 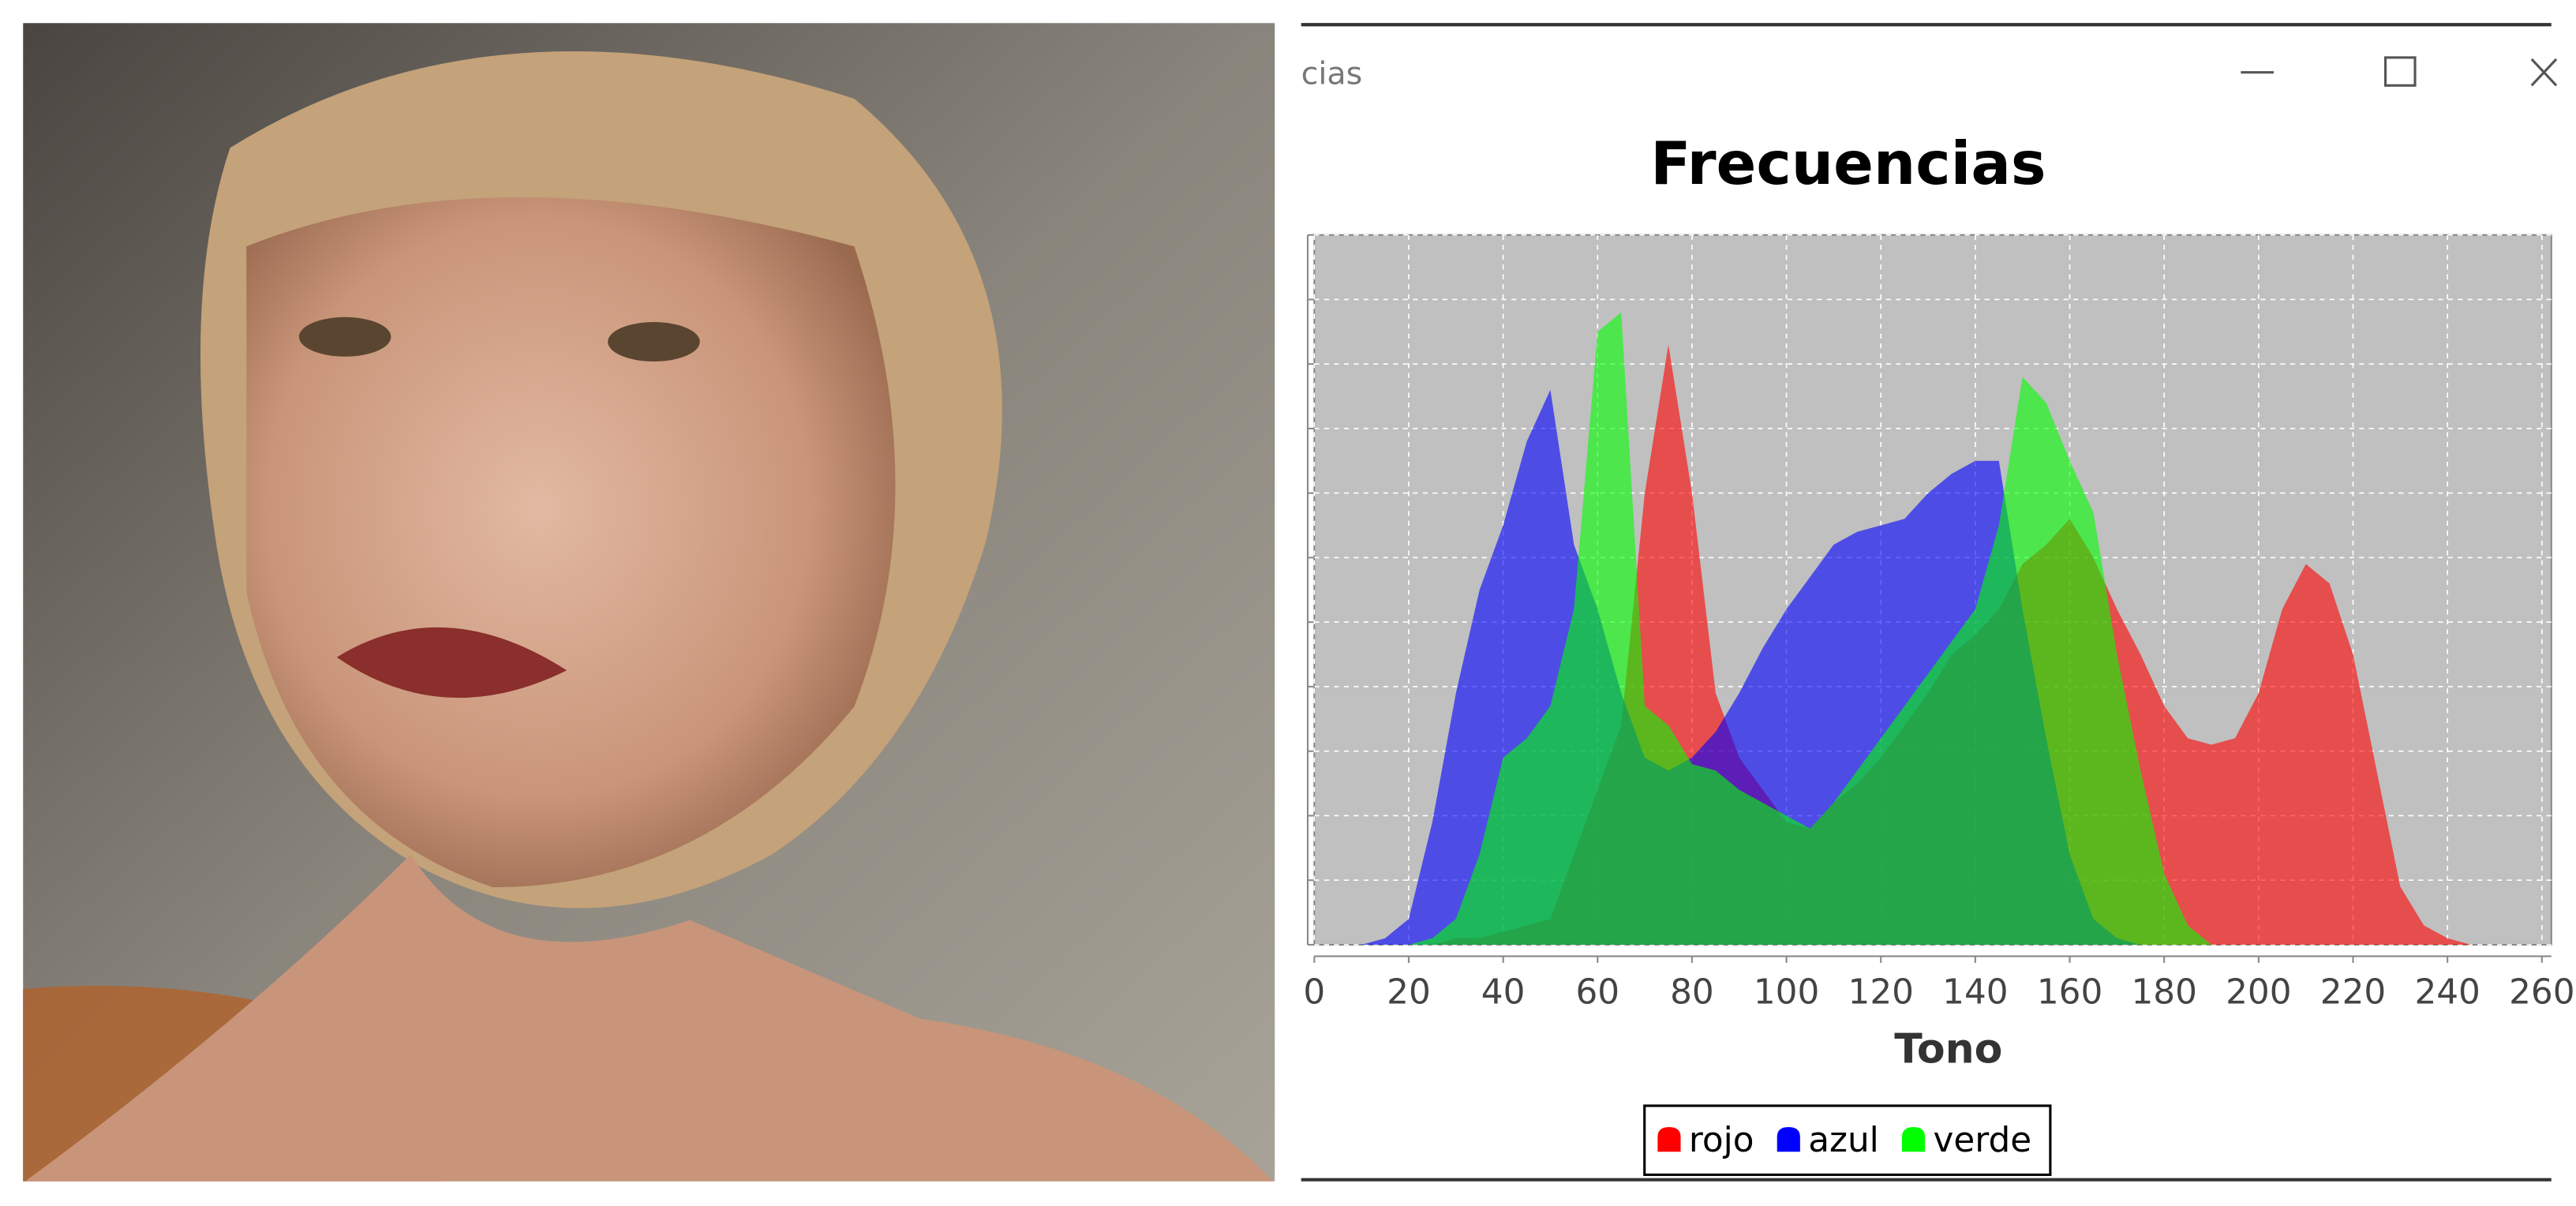 What do you see at coordinates (1692, 992) in the screenshot?
I see `x-tick-label: 80` at bounding box center [1692, 992].